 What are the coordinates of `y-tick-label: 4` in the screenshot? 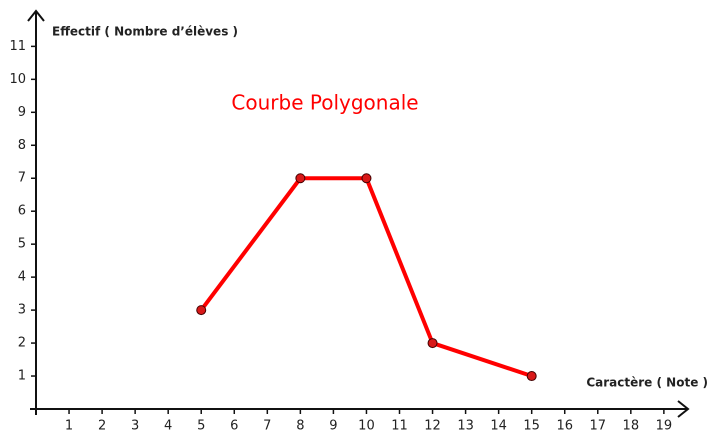 It's located at (22, 277).